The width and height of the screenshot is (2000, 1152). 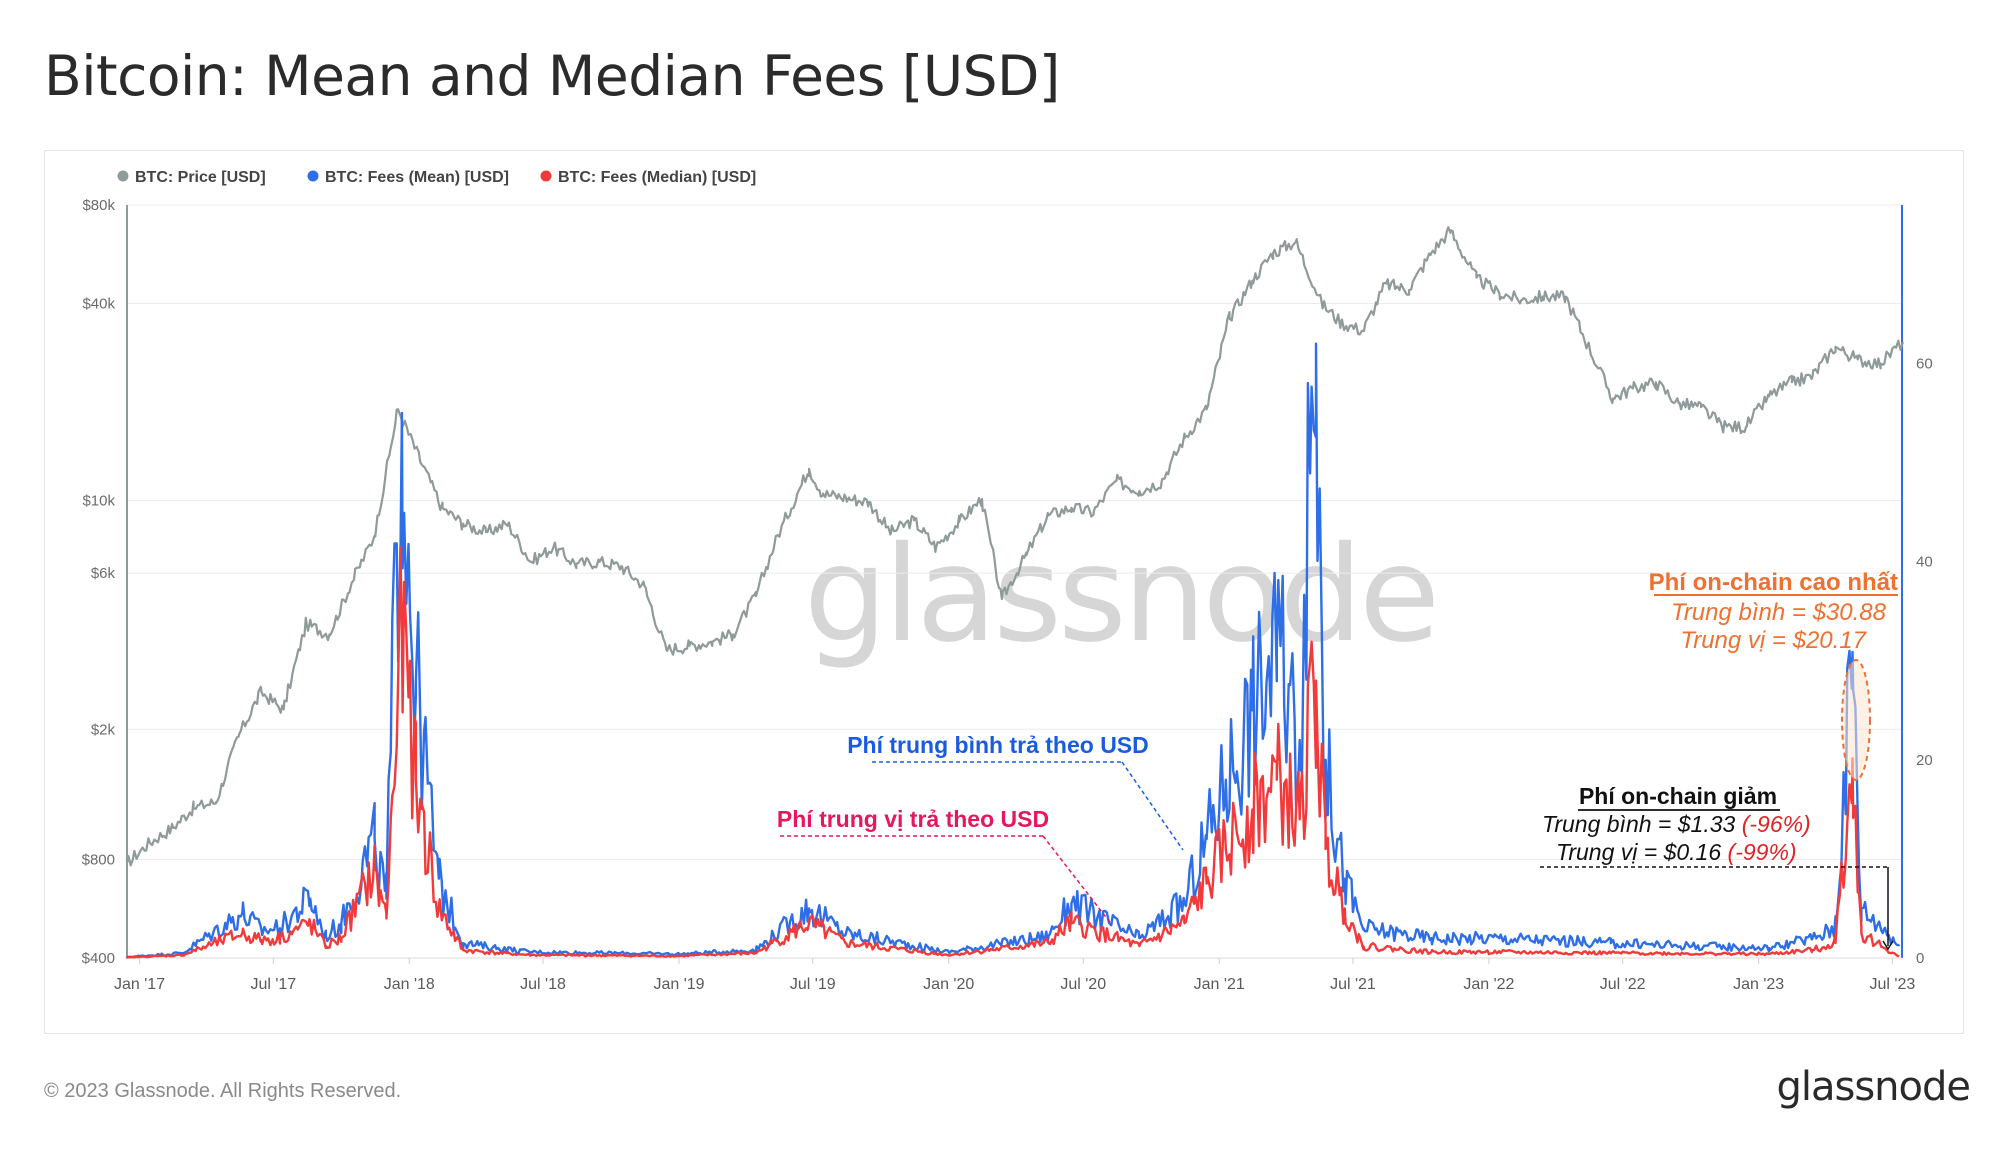 What do you see at coordinates (1920, 958) in the screenshot?
I see `y-right-tick-label: 0` at bounding box center [1920, 958].